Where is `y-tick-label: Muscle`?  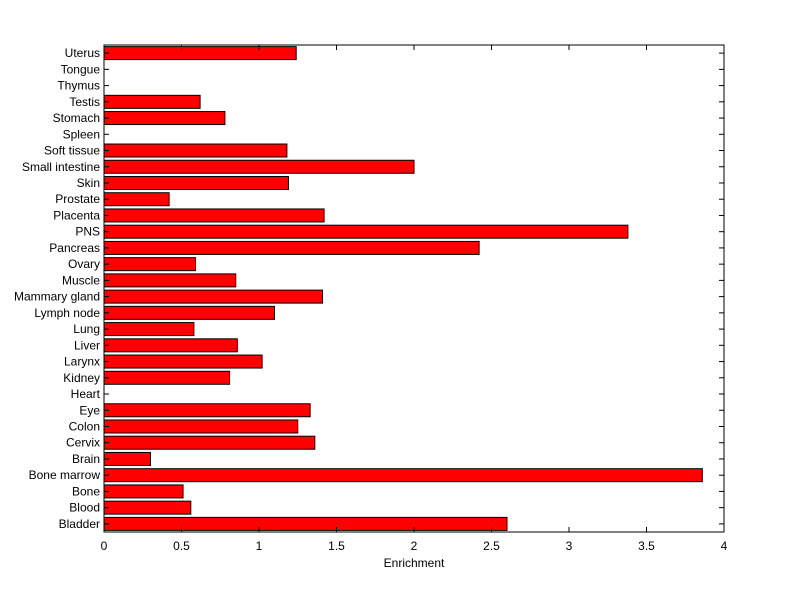 y-tick-label: Muscle is located at coordinates (81, 280).